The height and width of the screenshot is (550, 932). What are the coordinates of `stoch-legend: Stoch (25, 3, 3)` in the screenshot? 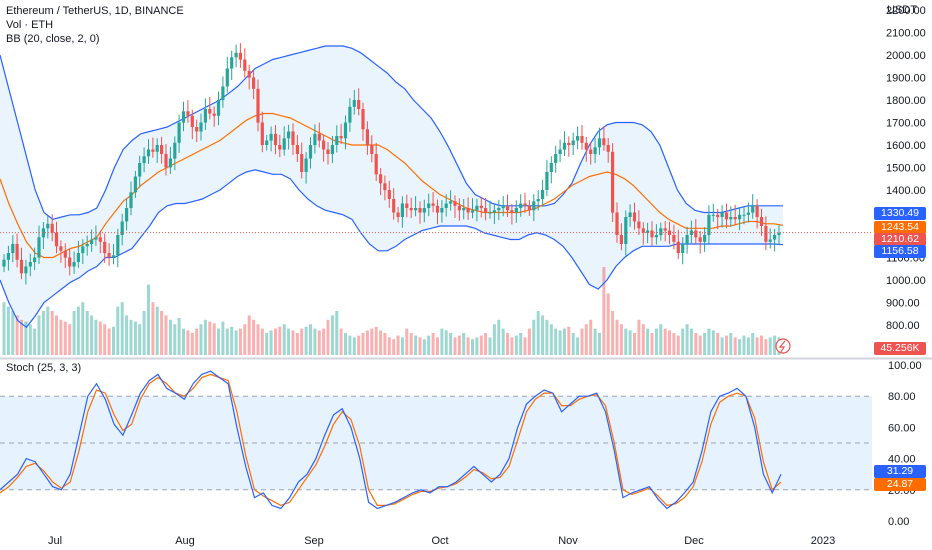 It's located at (43, 368).